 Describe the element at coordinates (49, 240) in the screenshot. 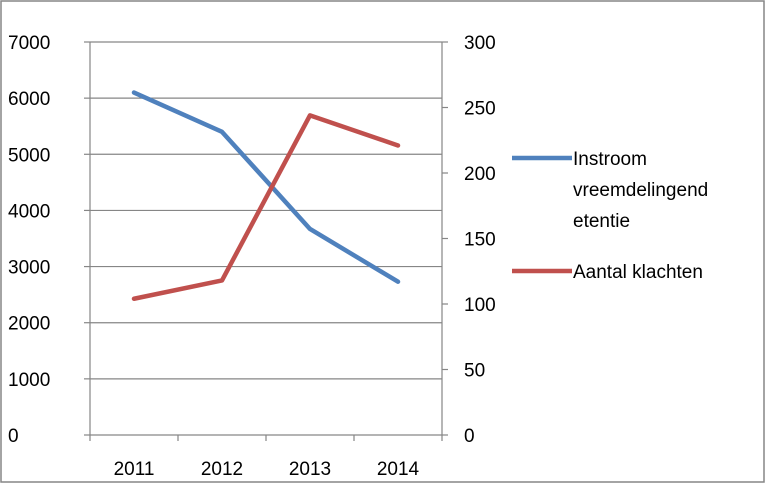

I see `left-axis-ticks: 0 1000 2000 3000 4000 5000 6000 7000` at that location.